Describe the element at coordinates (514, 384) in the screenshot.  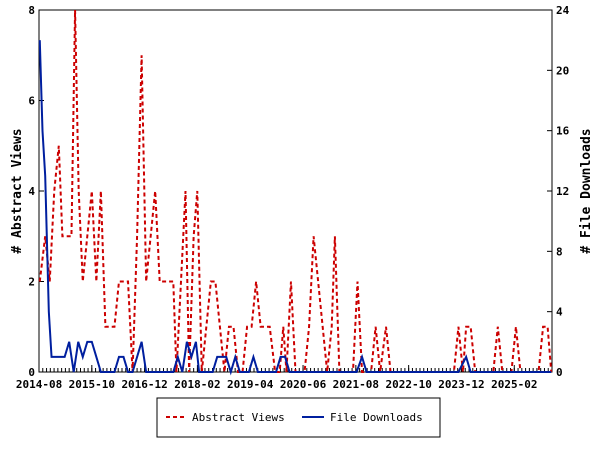
I see `x-tick-label: 2025-02` at that location.